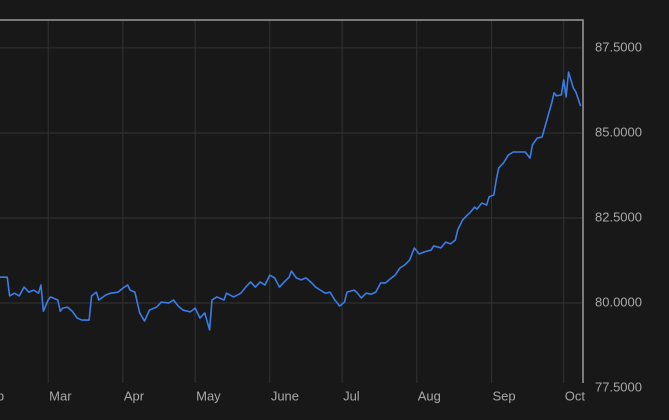  I want to click on x-tick-label: Mar, so click(60, 395).